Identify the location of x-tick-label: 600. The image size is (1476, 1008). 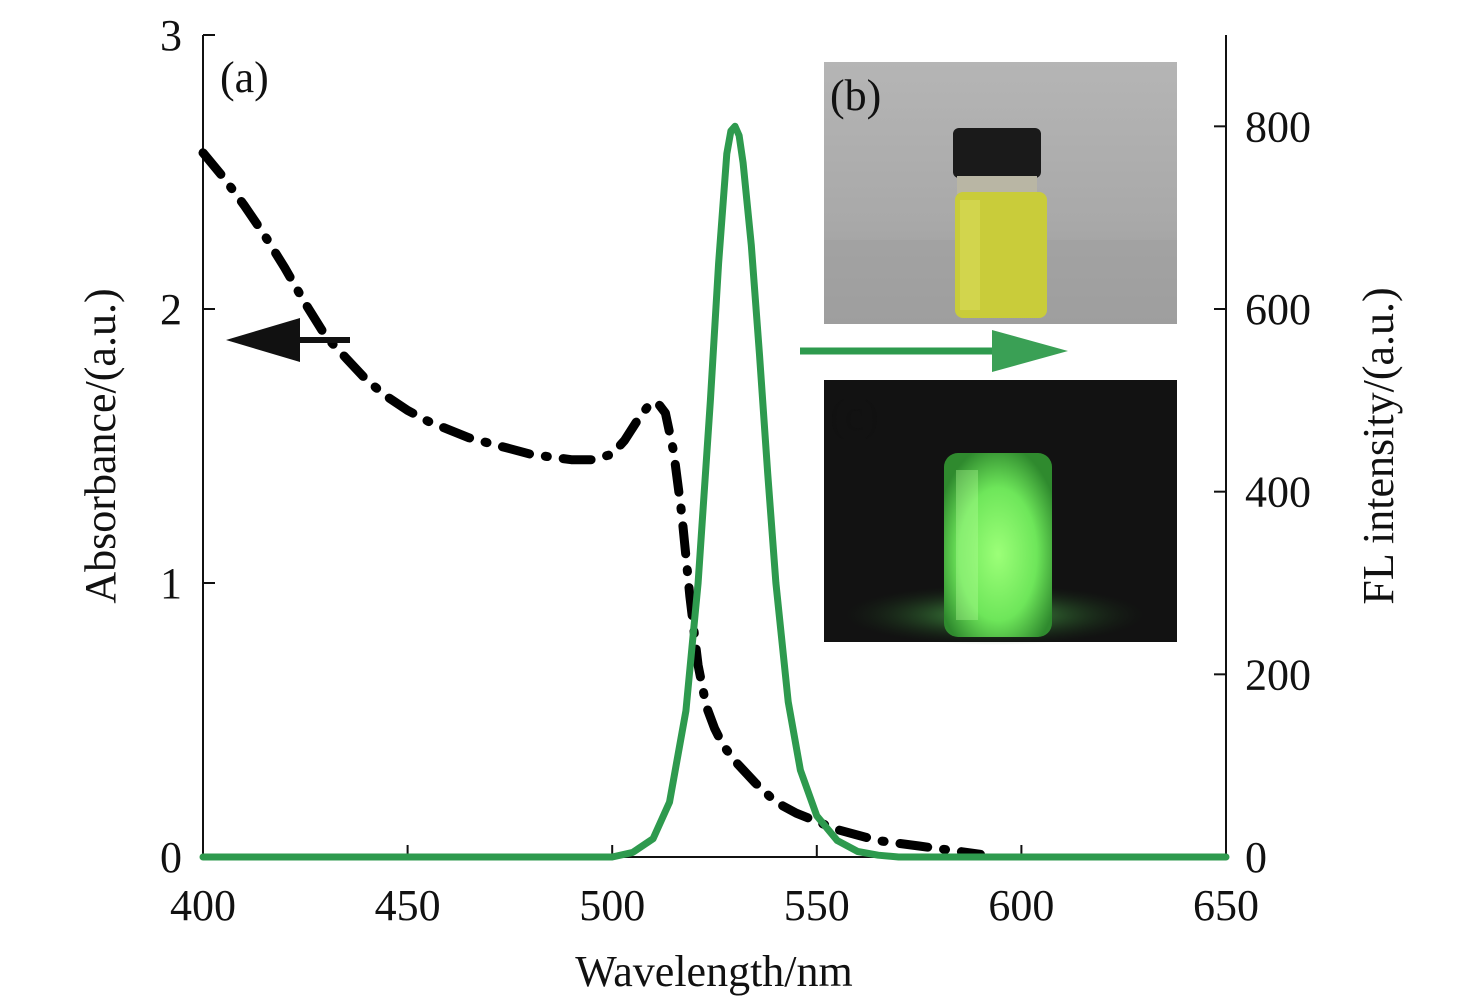
(1021, 905).